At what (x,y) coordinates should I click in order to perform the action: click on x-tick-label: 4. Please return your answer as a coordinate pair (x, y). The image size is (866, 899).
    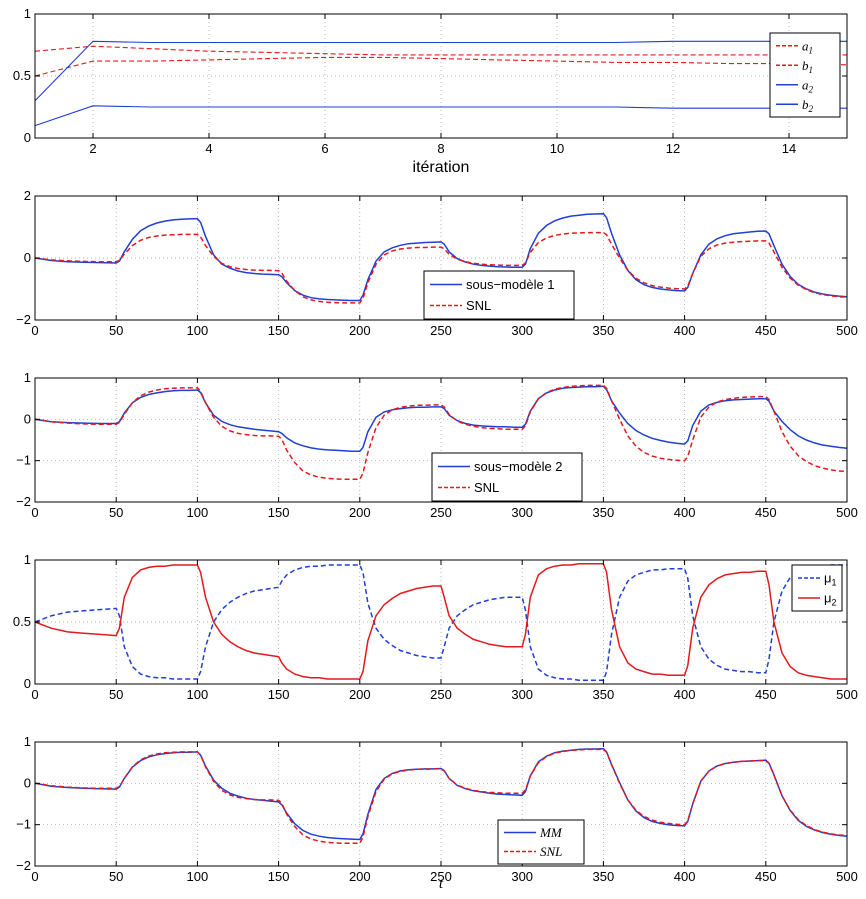
    Looking at the image, I should click on (208, 148).